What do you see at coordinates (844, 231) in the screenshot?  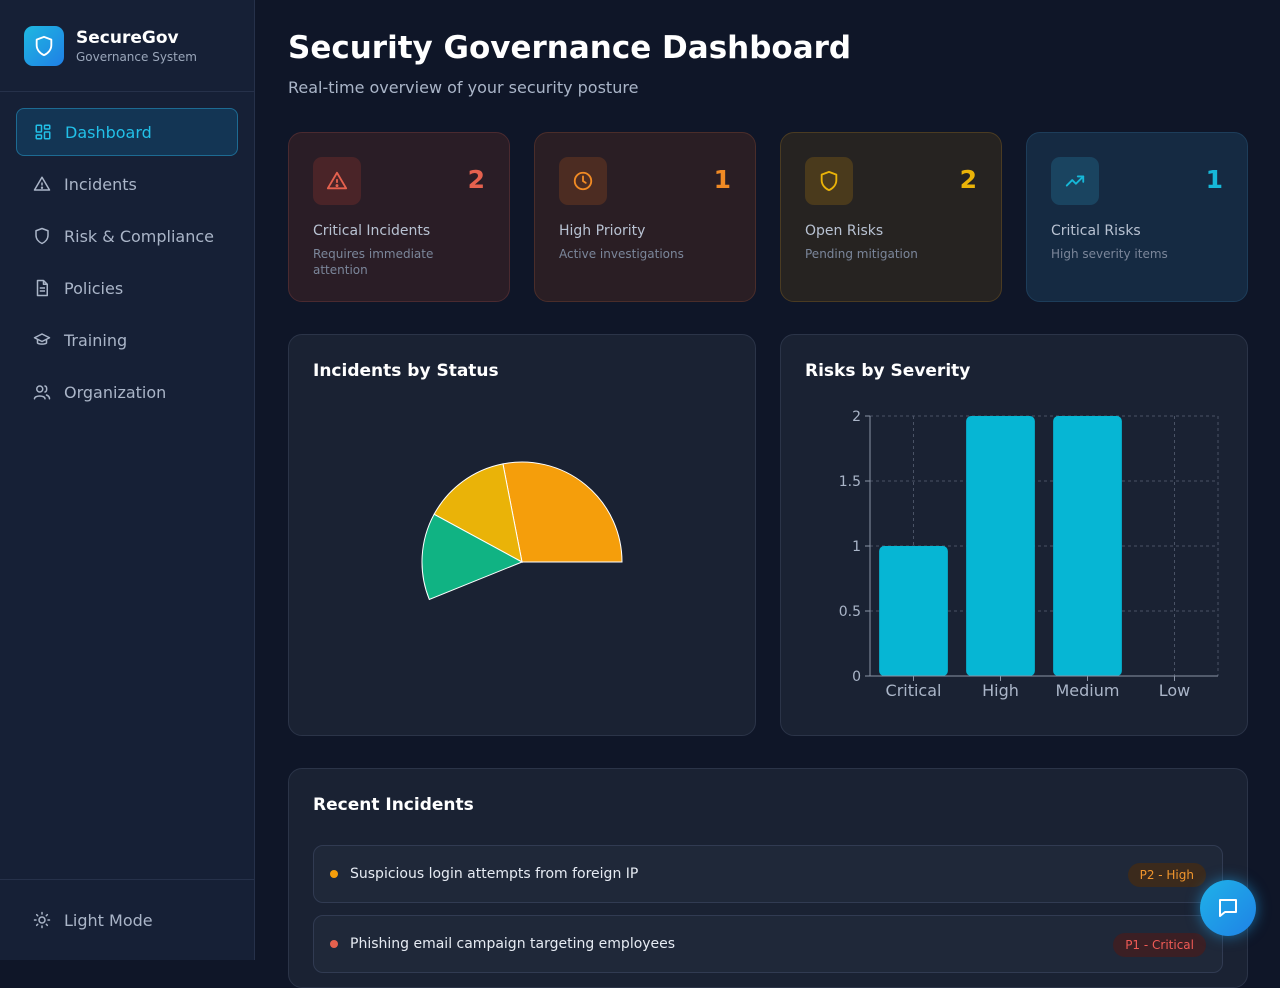 I see `stat-label: Open Risks` at bounding box center [844, 231].